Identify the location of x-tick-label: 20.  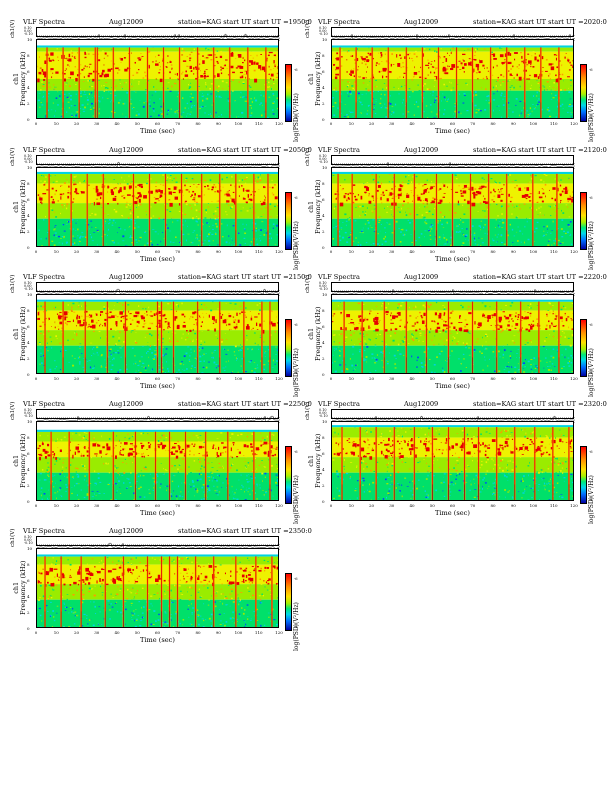
(76, 251).